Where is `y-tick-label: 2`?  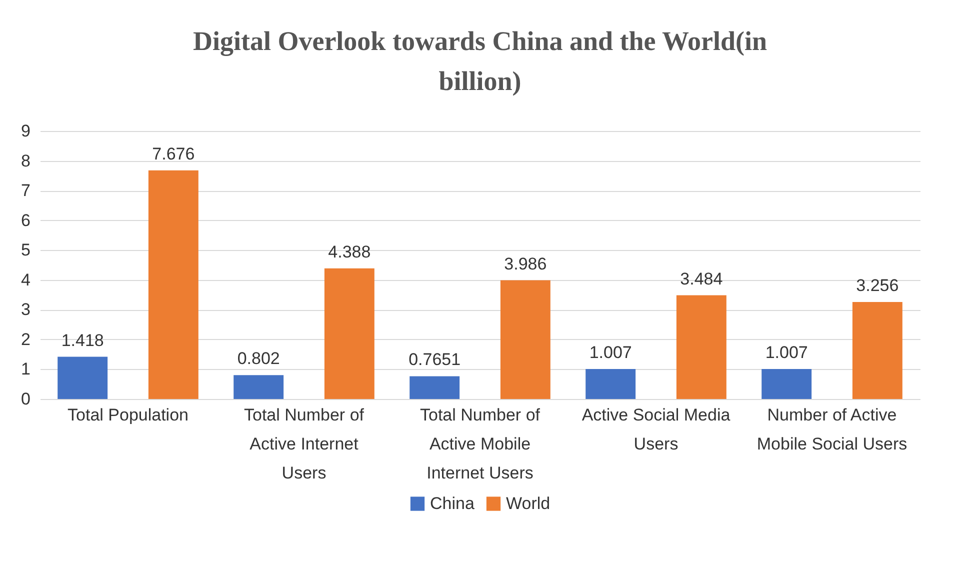
y-tick-label: 2 is located at coordinates (25, 339).